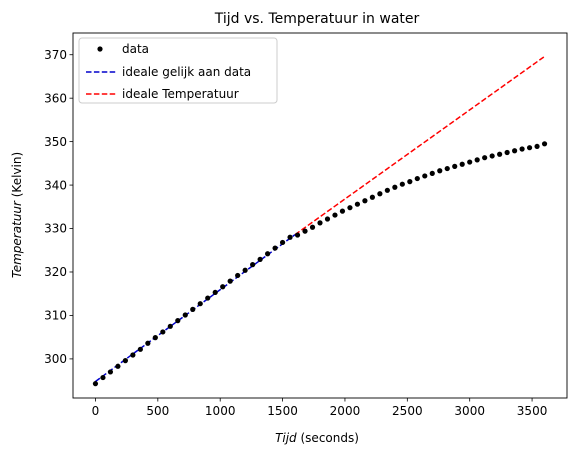  What do you see at coordinates (157, 411) in the screenshot?
I see `x-tick-label: 500` at bounding box center [157, 411].